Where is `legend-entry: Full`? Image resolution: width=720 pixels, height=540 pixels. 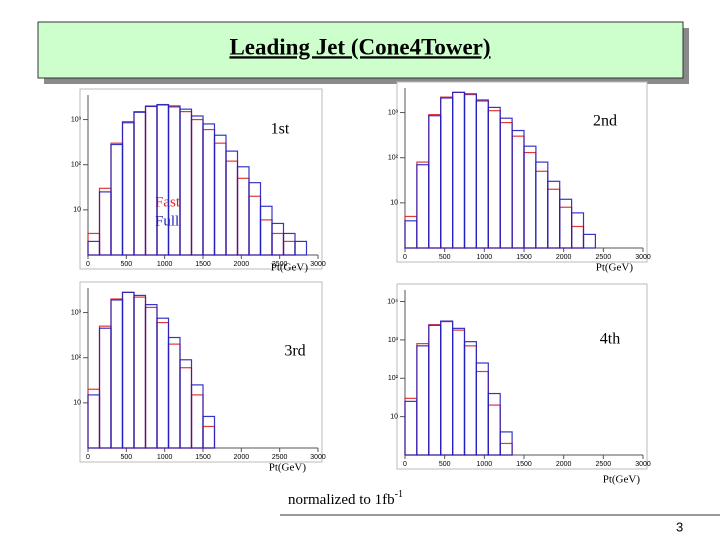 legend-entry: Full is located at coordinates (167, 221).